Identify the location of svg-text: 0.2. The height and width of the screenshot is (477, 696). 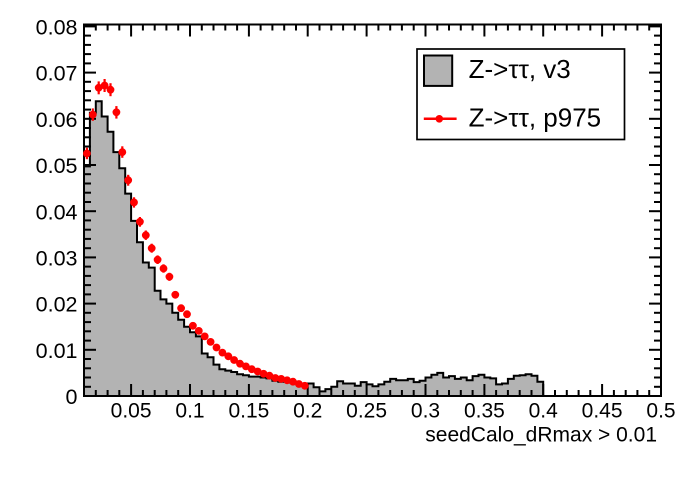
(307, 411).